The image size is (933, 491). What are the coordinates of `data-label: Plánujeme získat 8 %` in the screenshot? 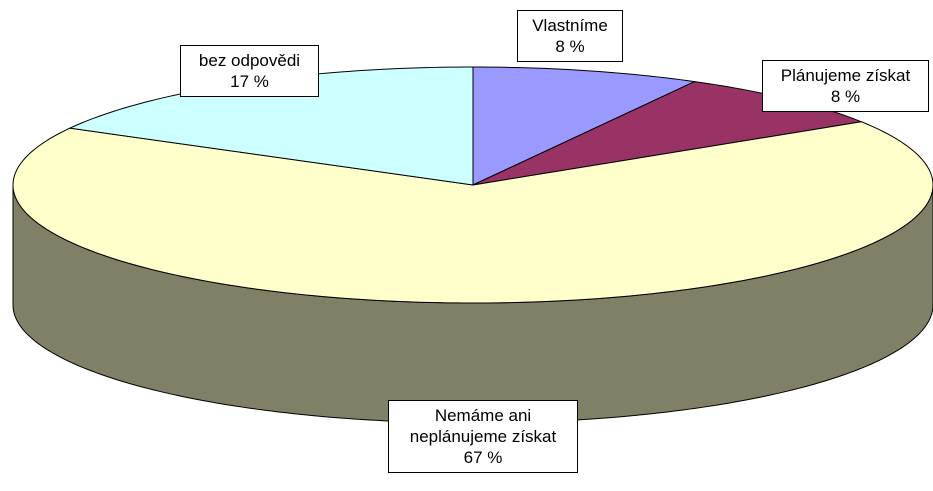 It's located at (845, 86).